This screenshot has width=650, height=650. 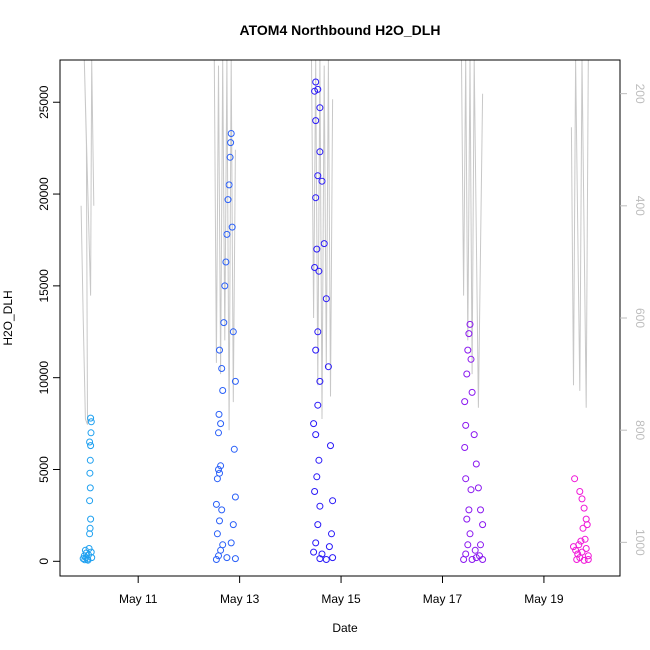 I want to click on y2-tick-label: 600, so click(x=640, y=318).